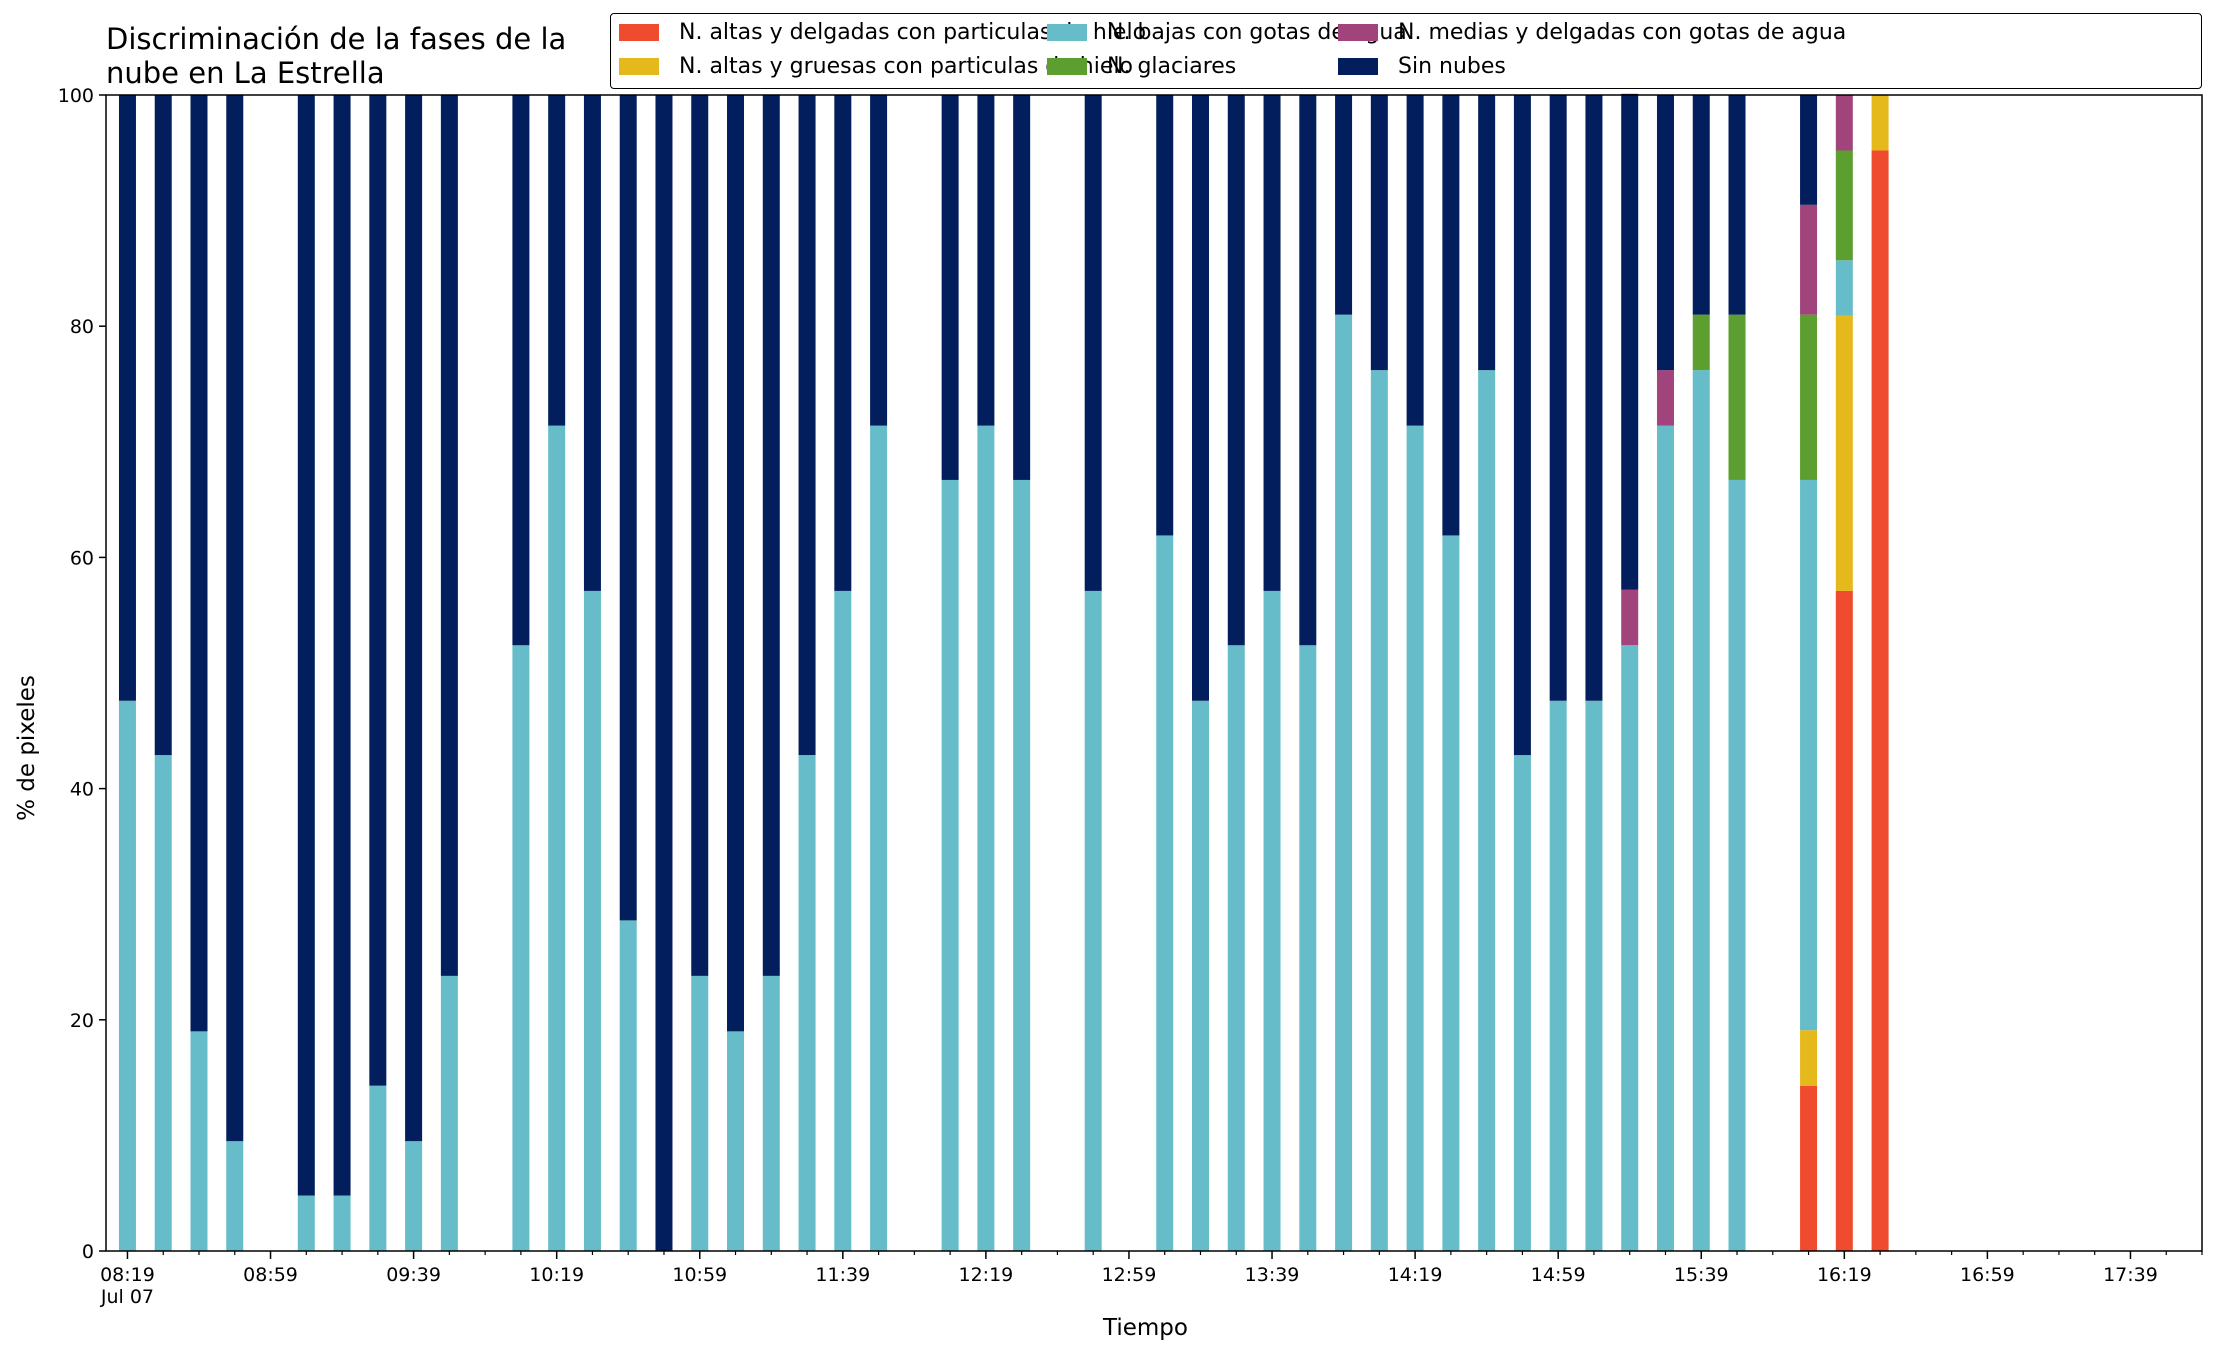  I want to click on x-tick-label-12: 16:19, so click(1844, 1275).